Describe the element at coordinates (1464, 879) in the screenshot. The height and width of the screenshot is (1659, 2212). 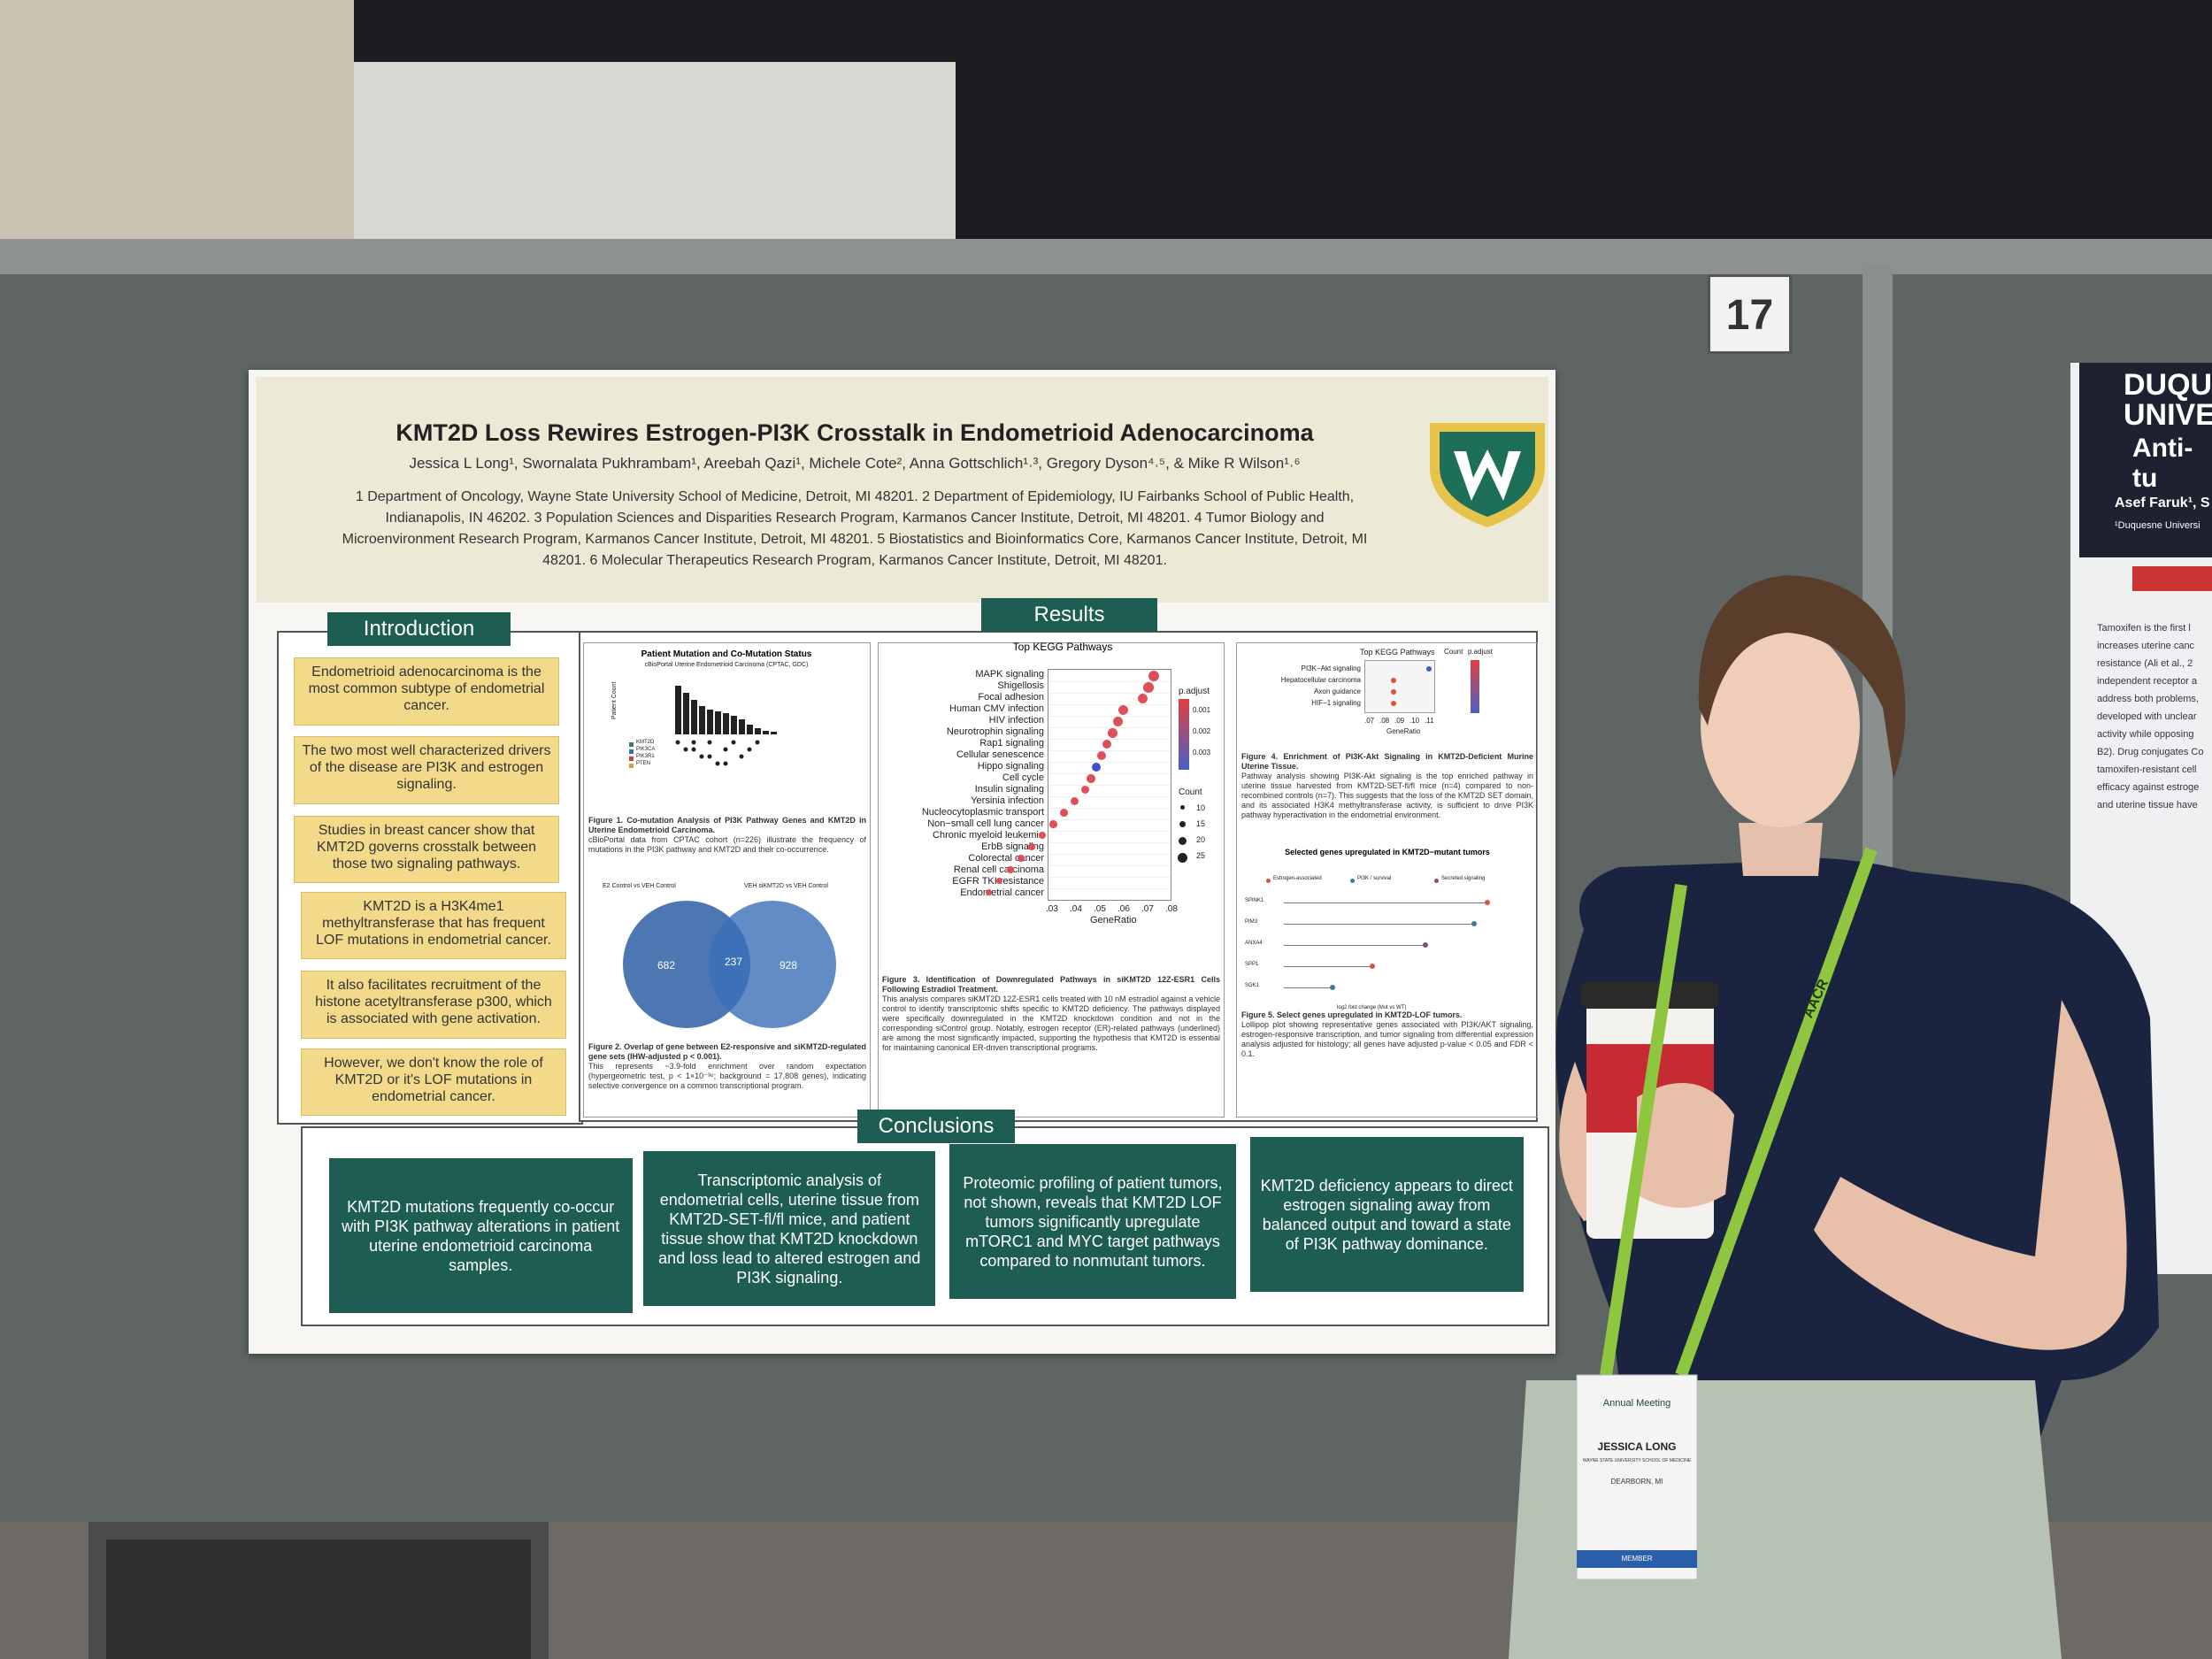
I see `legend-label: Secreted signaling` at that location.